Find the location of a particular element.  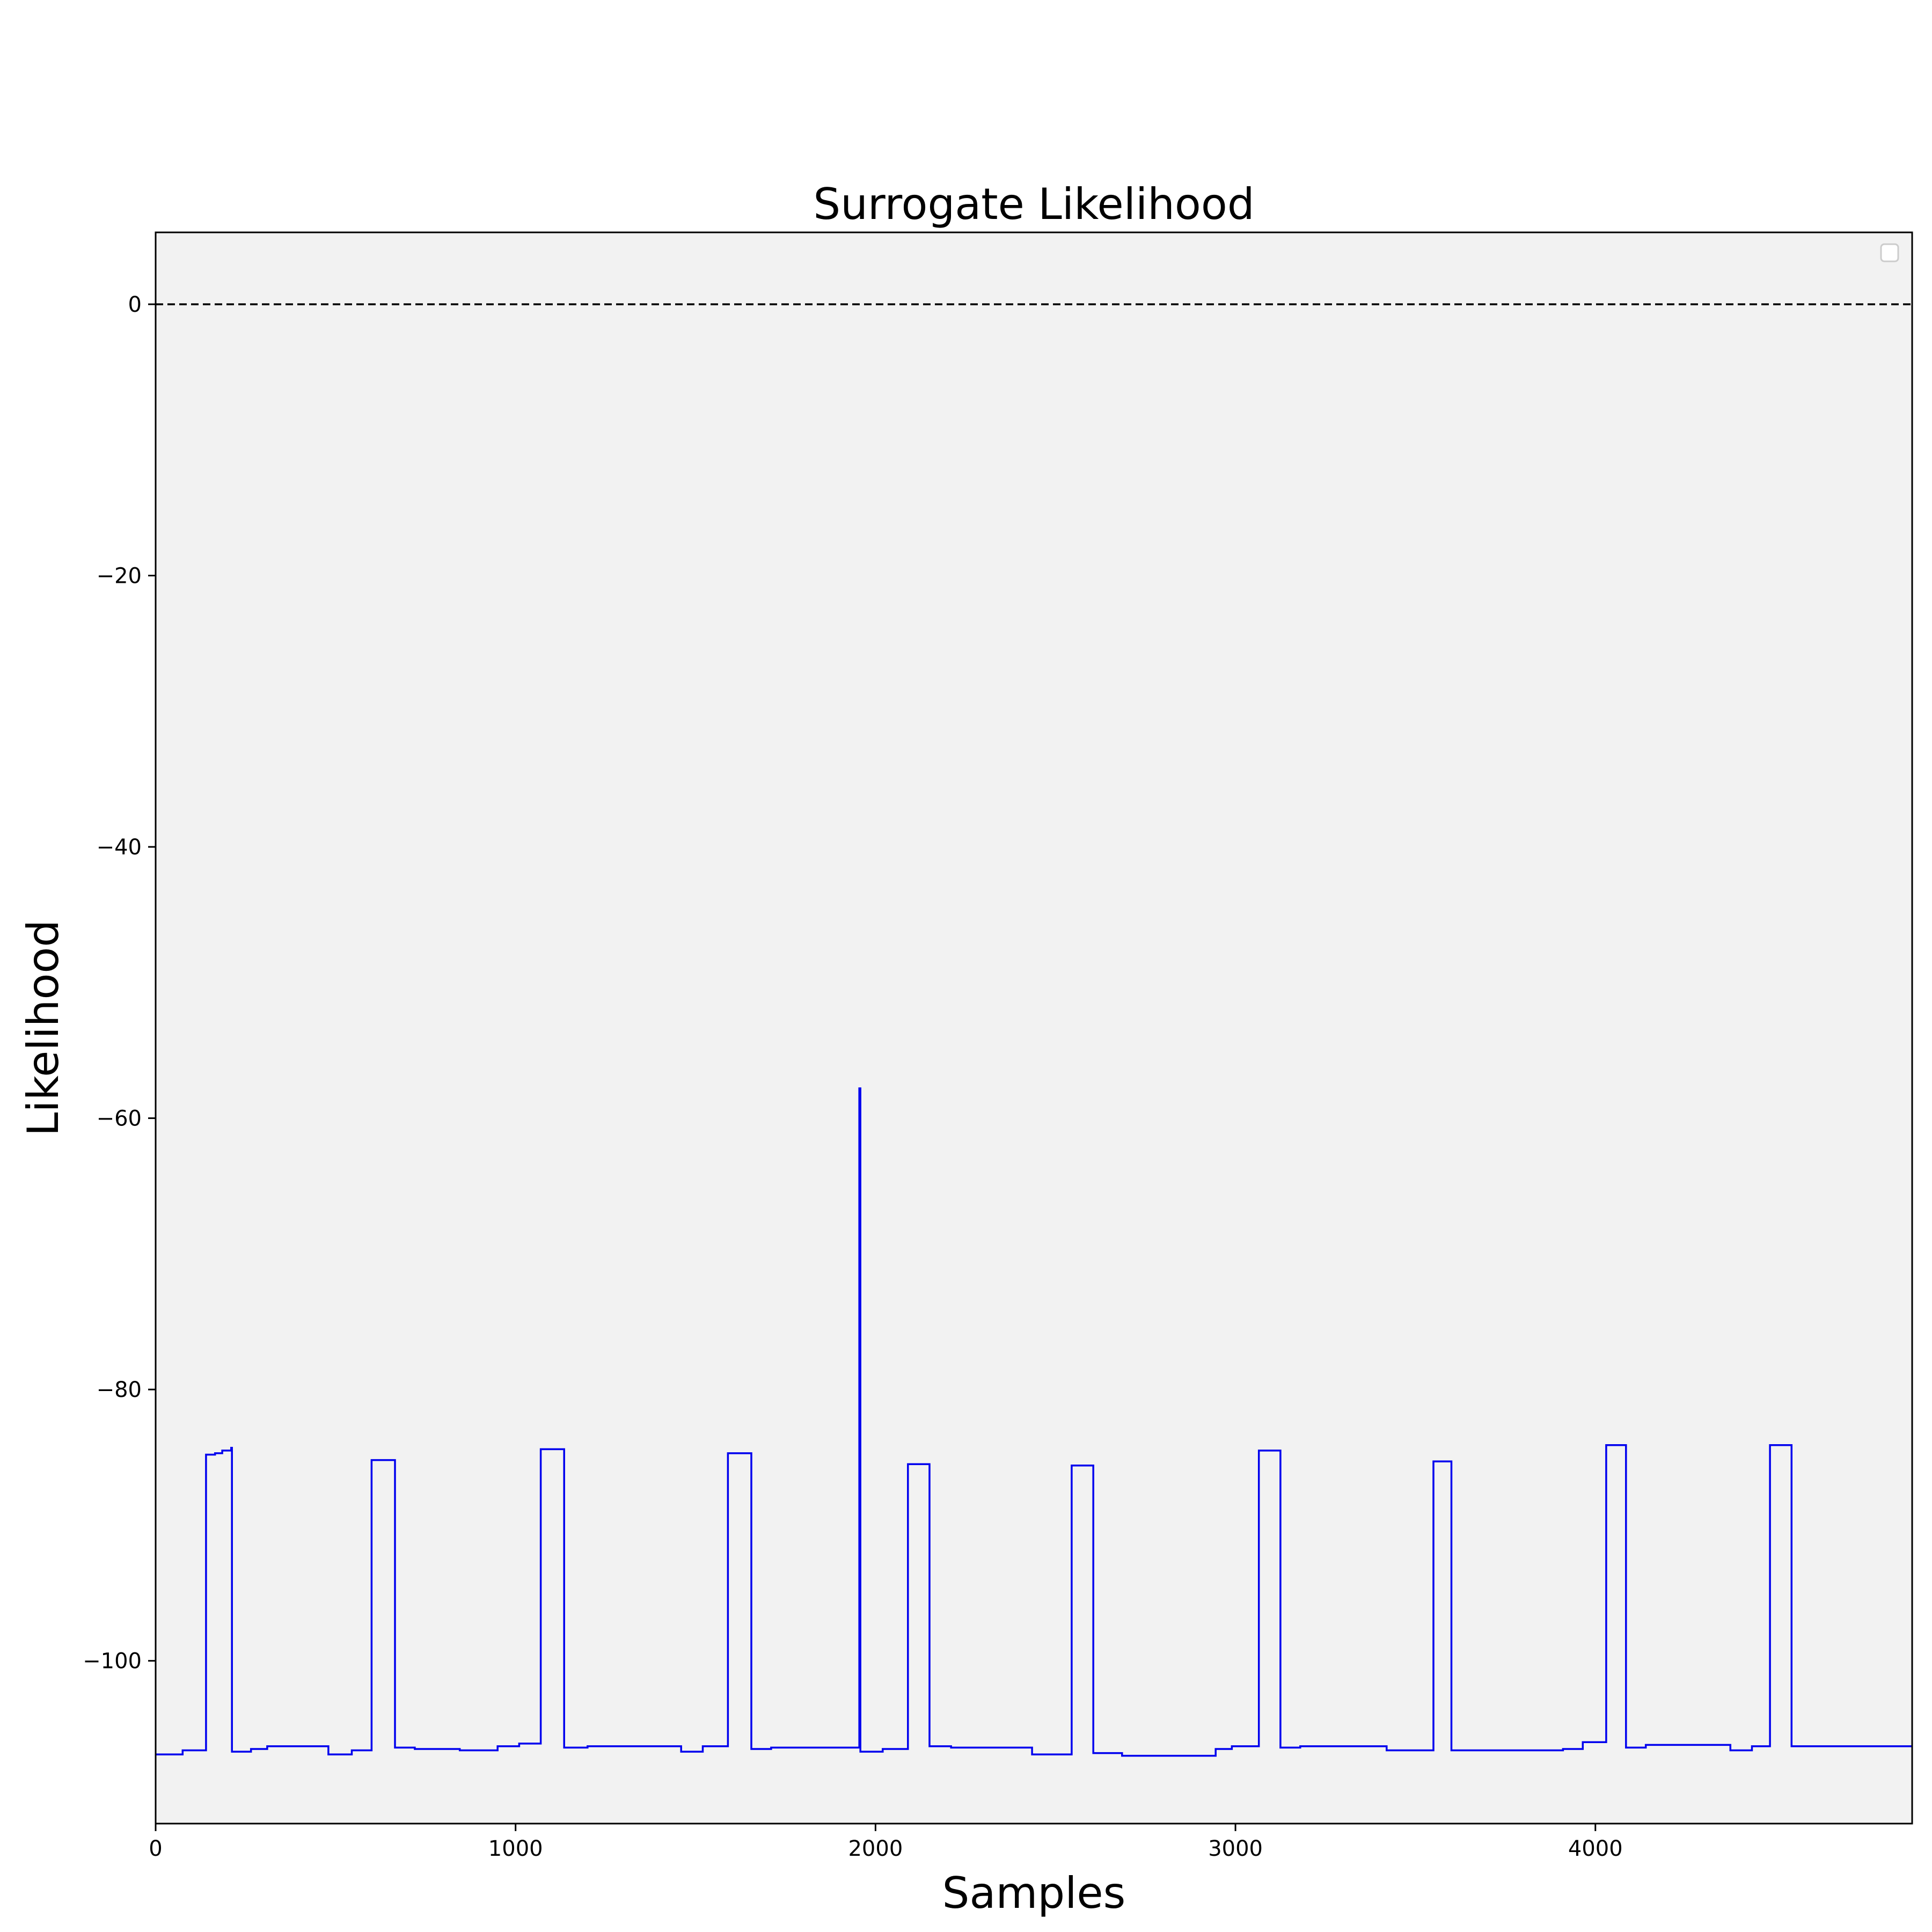

legend-box is located at coordinates (1889, 252).